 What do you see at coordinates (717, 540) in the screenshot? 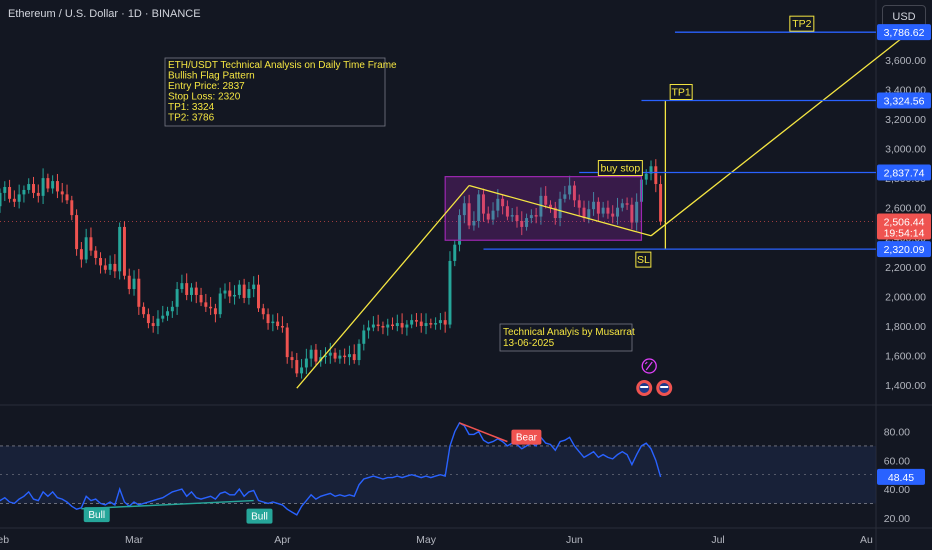
I see `time-tick-label: Jul` at bounding box center [717, 540].